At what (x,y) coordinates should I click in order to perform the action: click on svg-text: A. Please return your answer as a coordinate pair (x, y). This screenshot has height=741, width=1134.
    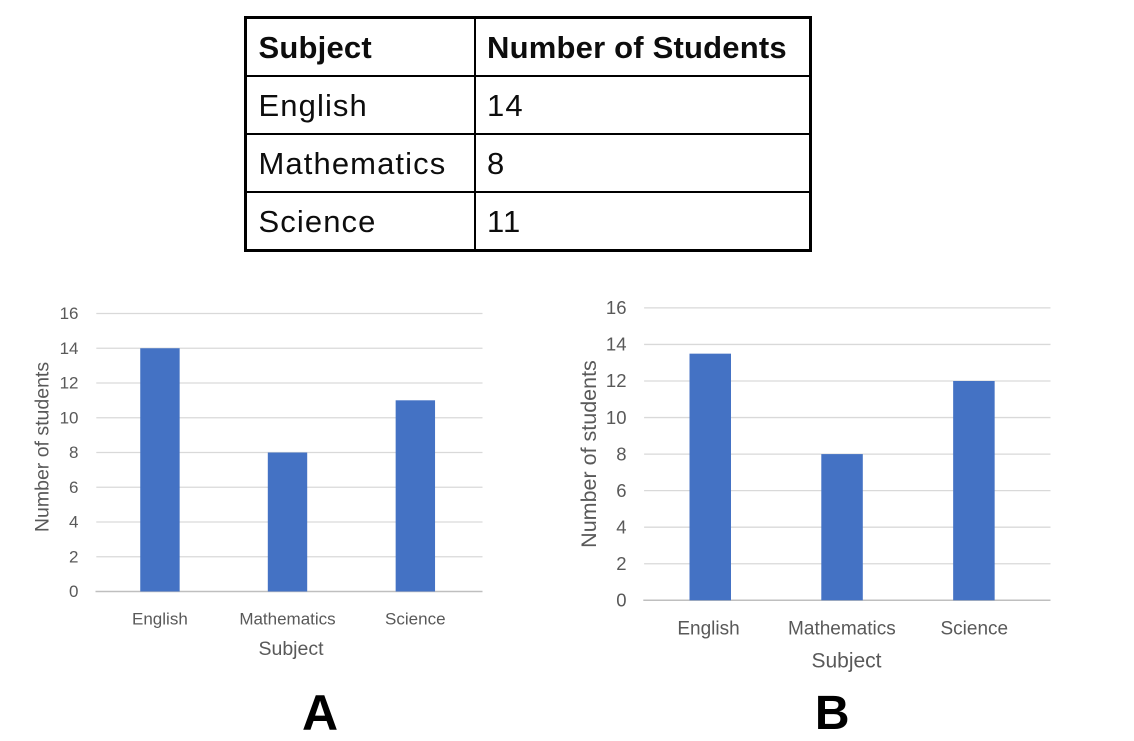
    Looking at the image, I should click on (320, 713).